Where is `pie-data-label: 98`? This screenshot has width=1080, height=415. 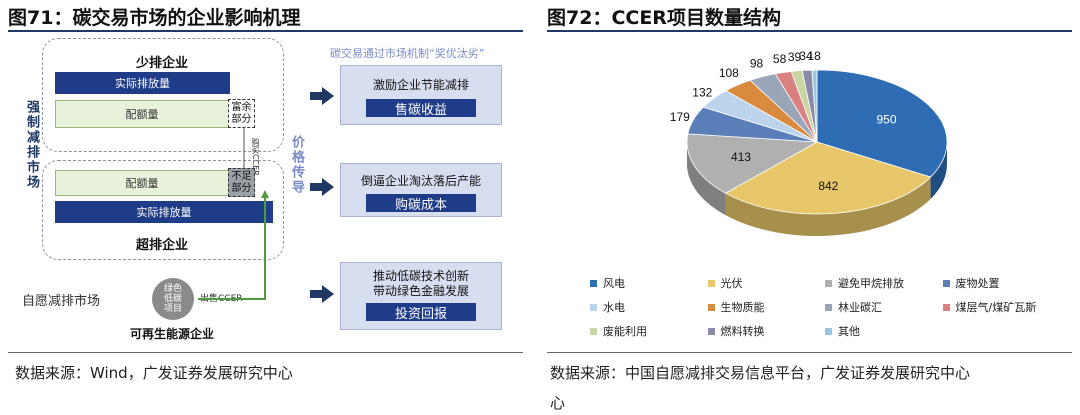
pie-data-label: 98 is located at coordinates (757, 64).